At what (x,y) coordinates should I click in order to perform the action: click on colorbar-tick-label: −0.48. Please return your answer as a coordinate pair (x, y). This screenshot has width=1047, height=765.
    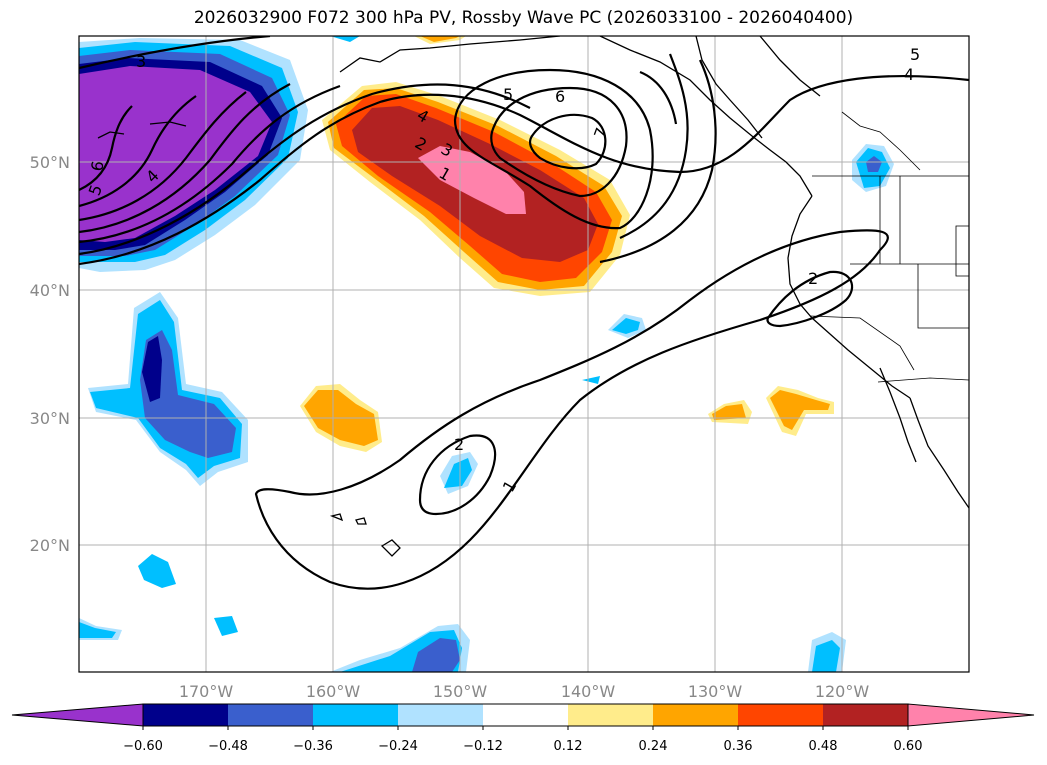
    Looking at the image, I should click on (228, 746).